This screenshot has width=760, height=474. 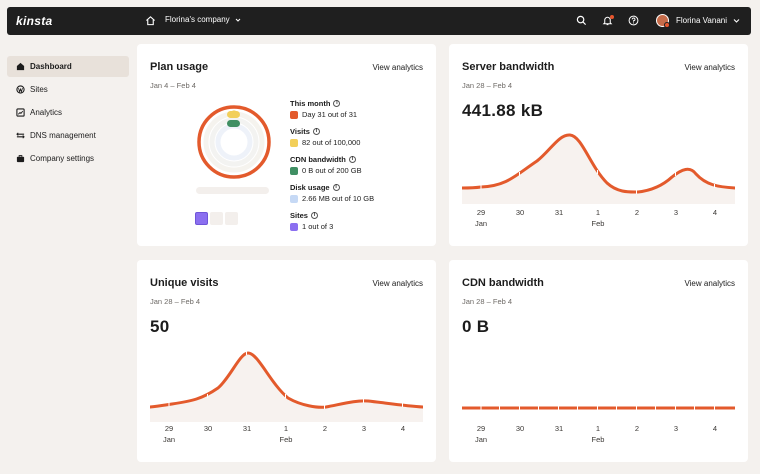 I want to click on date-range: Jan 4 – Feb 4, so click(x=173, y=85).